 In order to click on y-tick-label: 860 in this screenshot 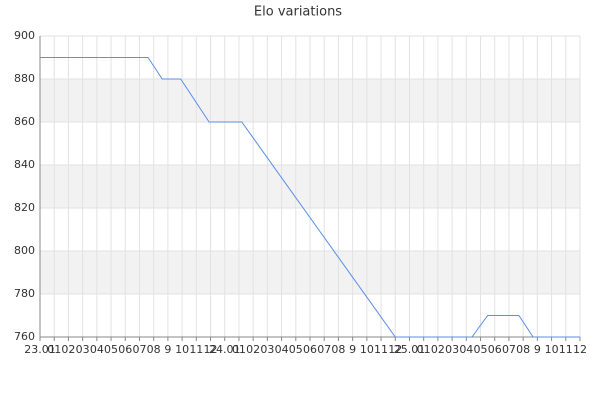, I will do `click(24, 121)`.